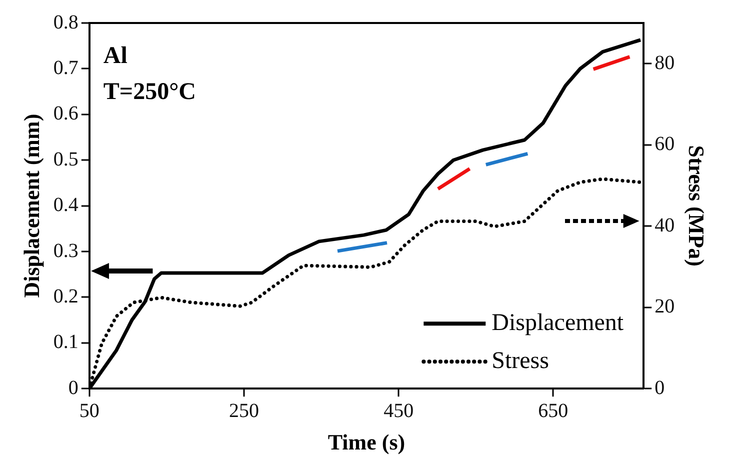  Describe the element at coordinates (65, 296) in the screenshot. I see `y-tick-label: 0.2` at that location.